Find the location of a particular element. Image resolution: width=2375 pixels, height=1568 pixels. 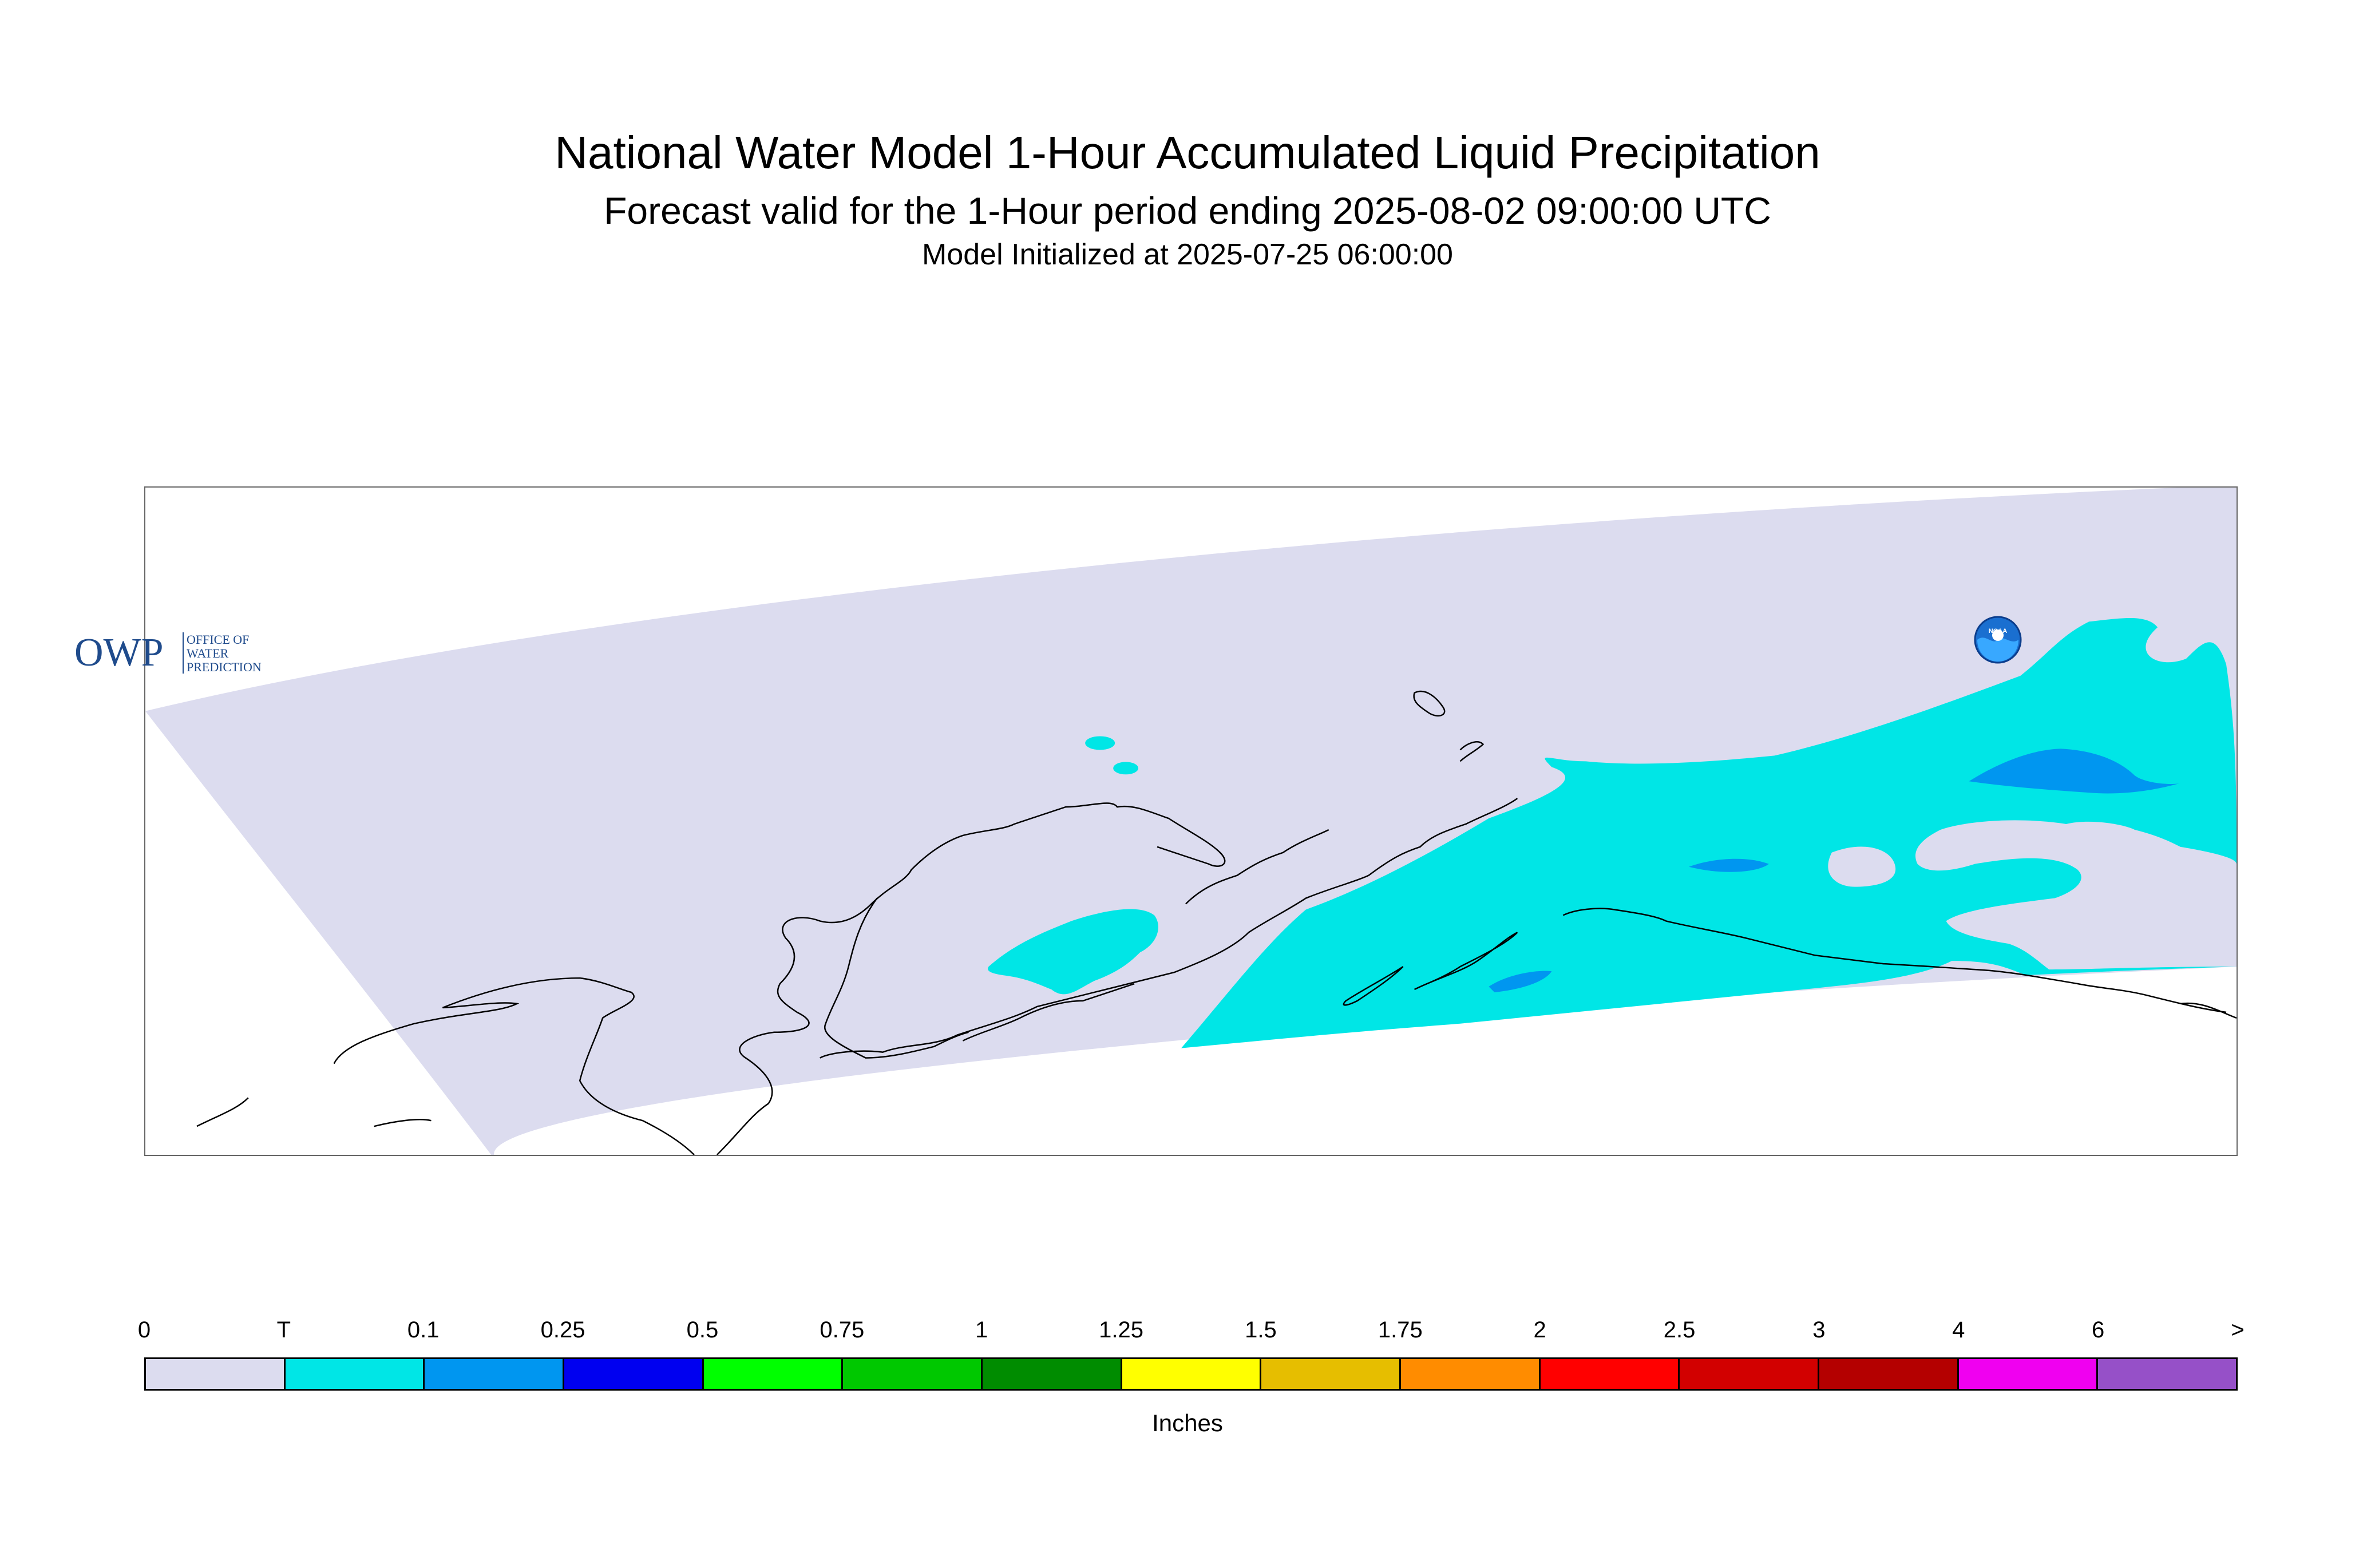

precip-light-cell-east is located at coordinates (2075, 771).